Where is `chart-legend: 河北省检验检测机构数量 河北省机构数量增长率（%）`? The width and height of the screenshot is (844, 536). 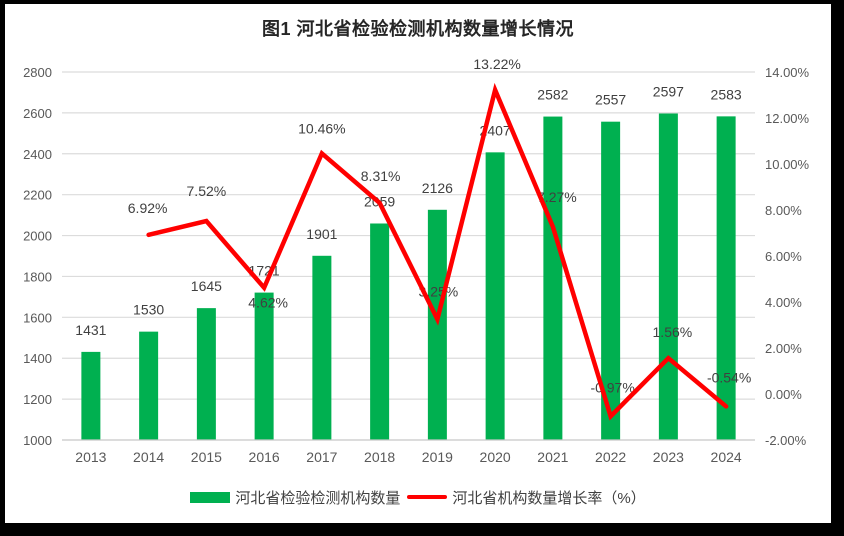
chart-legend: 河北省检验检测机构数量 河北省机构数量增长率（%） is located at coordinates (418, 497).